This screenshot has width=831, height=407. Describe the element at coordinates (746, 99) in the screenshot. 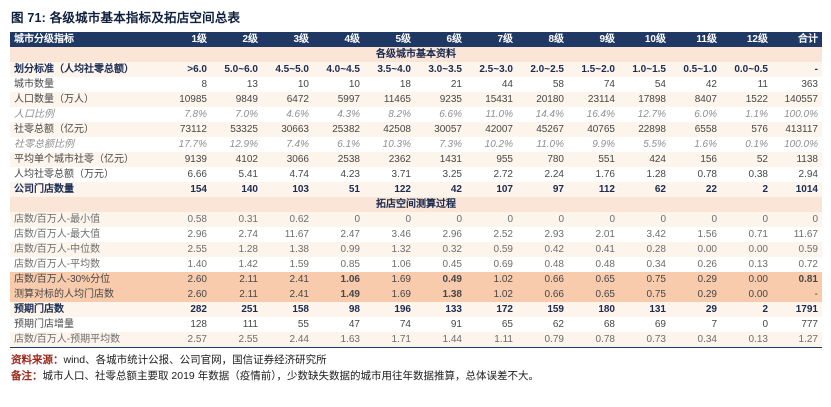

I see `cell: 1522` at that location.